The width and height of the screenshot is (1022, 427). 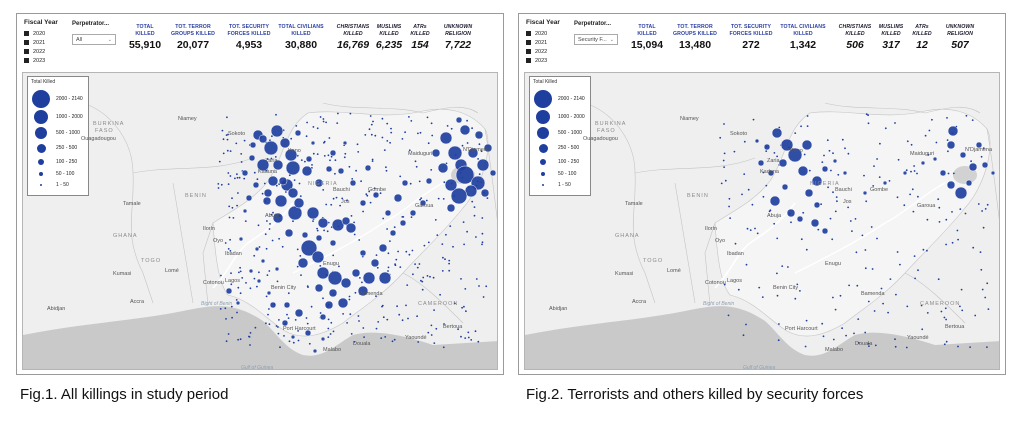 What do you see at coordinates (49, 60) in the screenshot?
I see `fiscal-year-option: 2023` at bounding box center [49, 60].